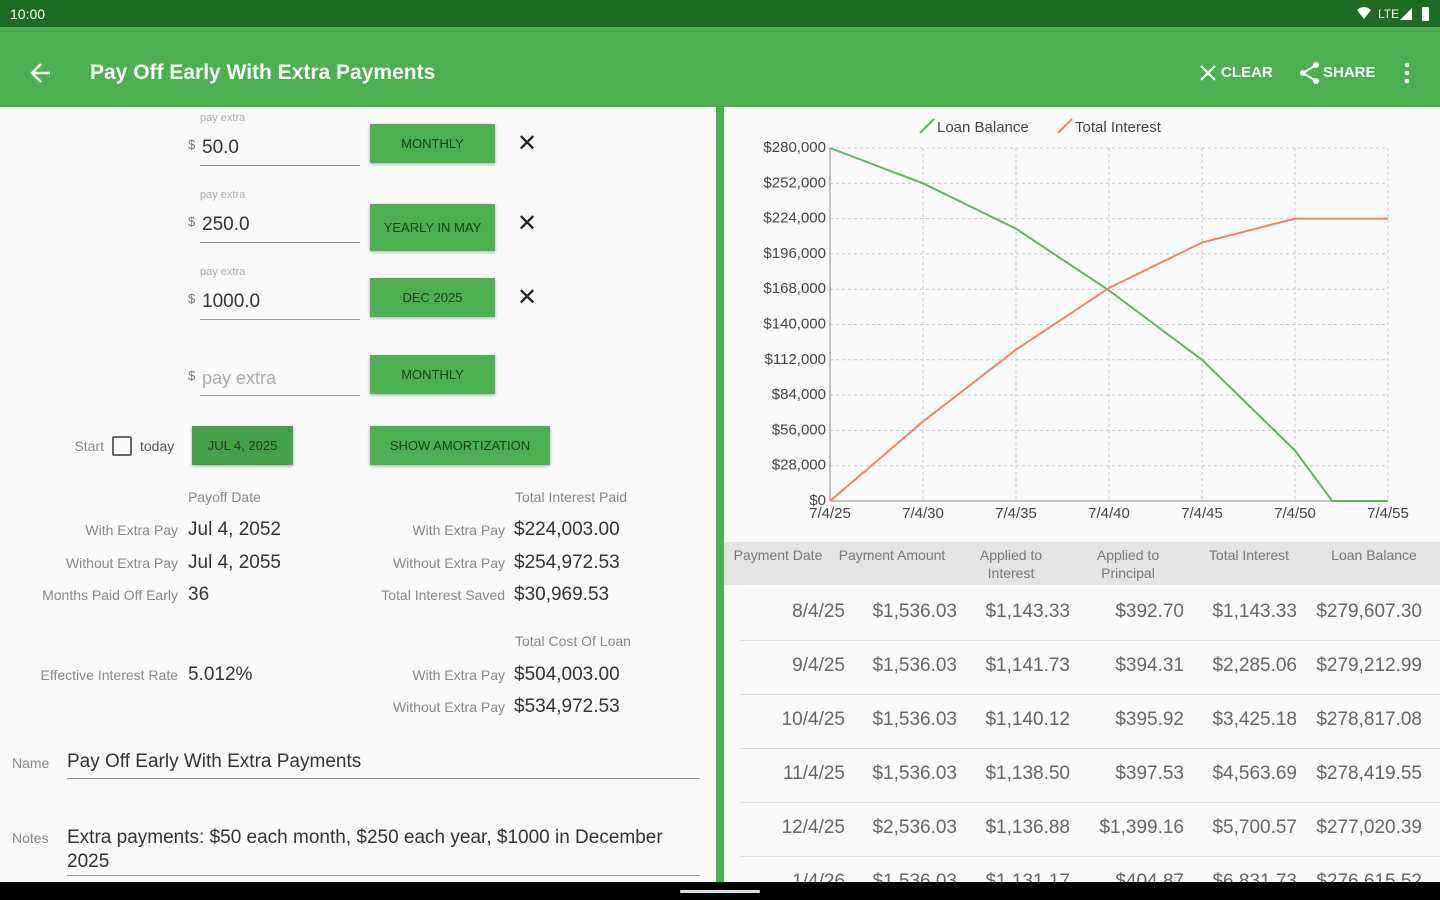 The width and height of the screenshot is (1440, 900). What do you see at coordinates (220, 674) in the screenshot?
I see `summary-value: 5.012%` at bounding box center [220, 674].